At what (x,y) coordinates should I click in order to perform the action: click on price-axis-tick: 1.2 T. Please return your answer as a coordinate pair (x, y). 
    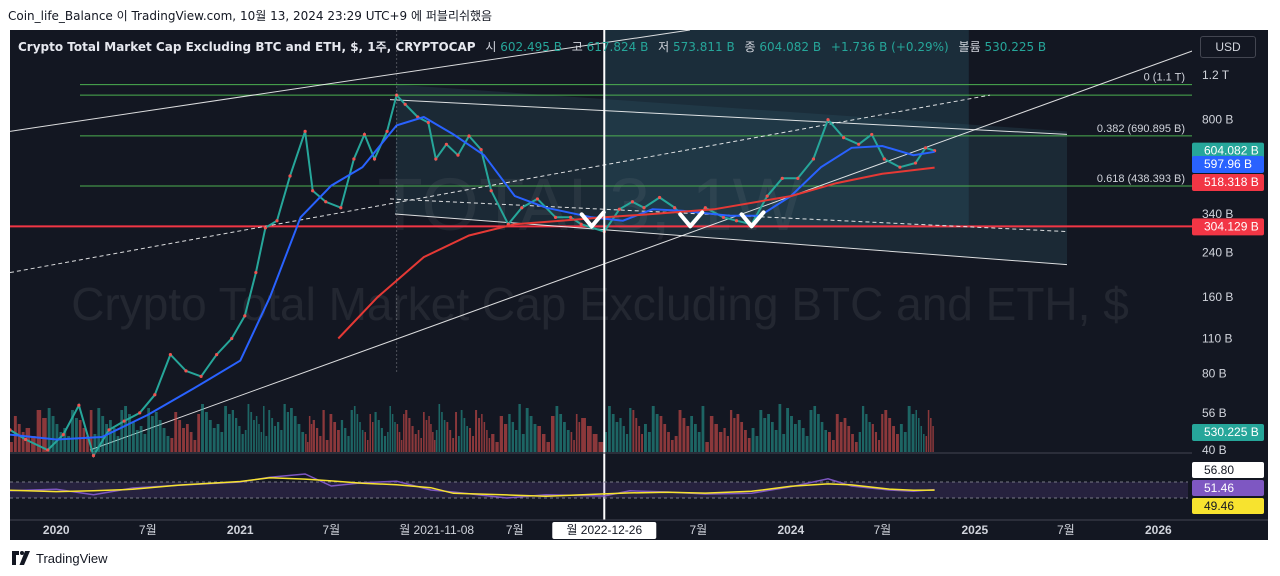
    Looking at the image, I should click on (1216, 75).